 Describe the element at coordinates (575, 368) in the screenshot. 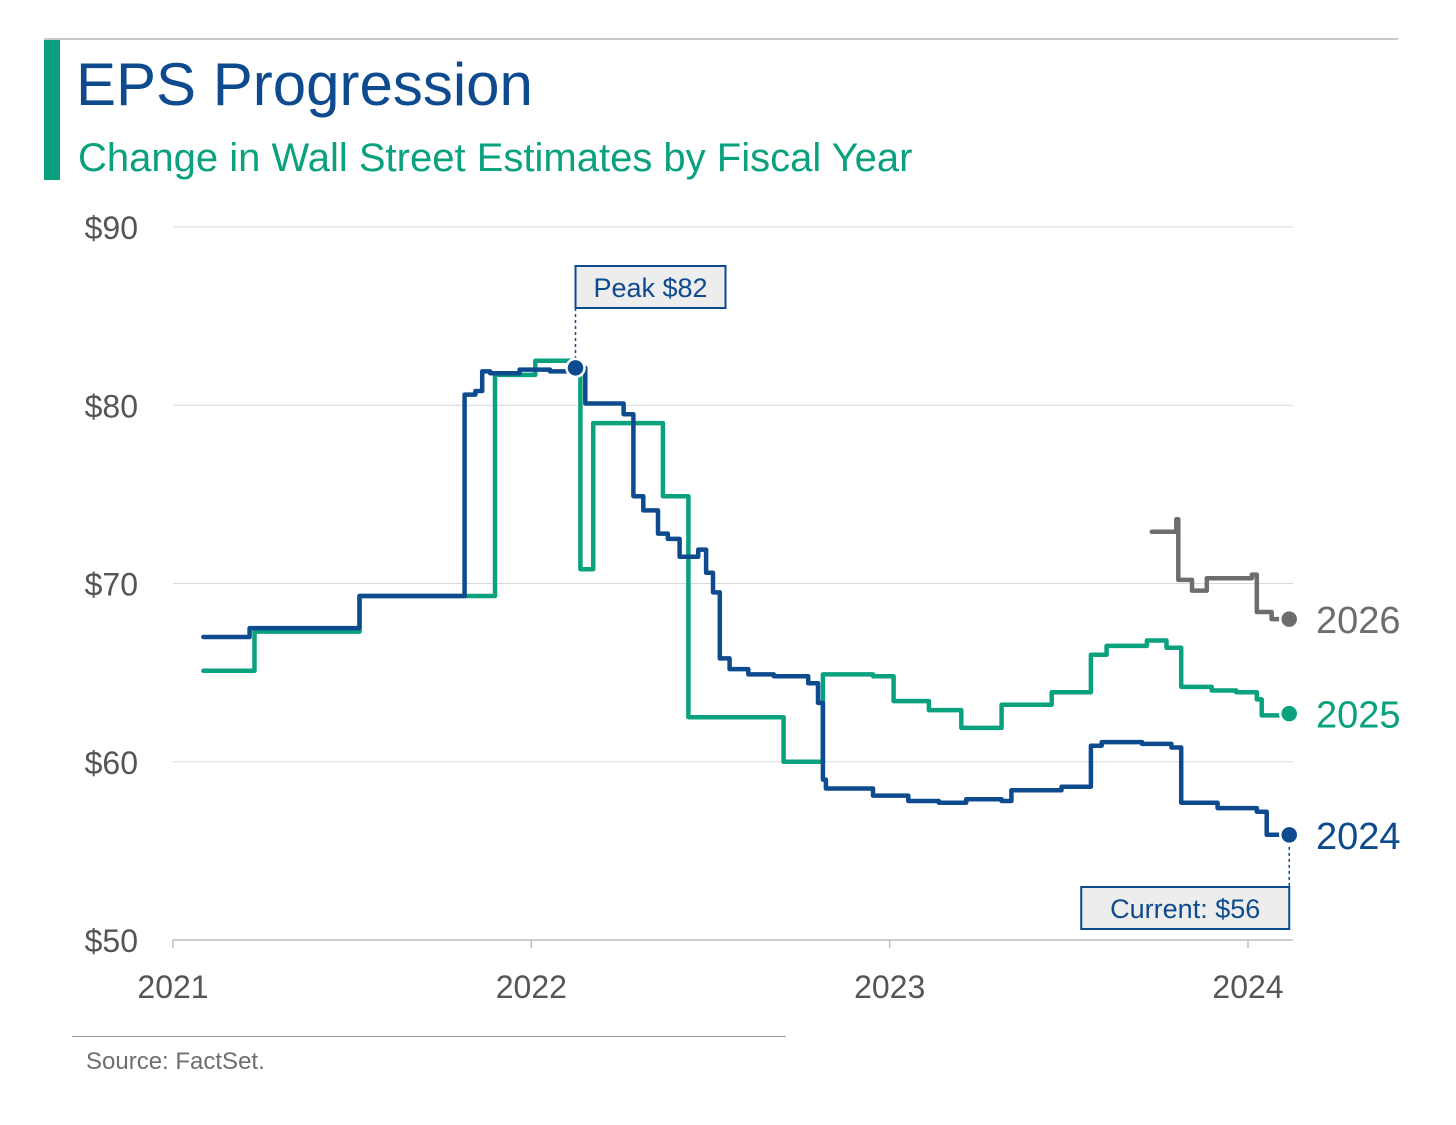

I see `peak-marker` at that location.